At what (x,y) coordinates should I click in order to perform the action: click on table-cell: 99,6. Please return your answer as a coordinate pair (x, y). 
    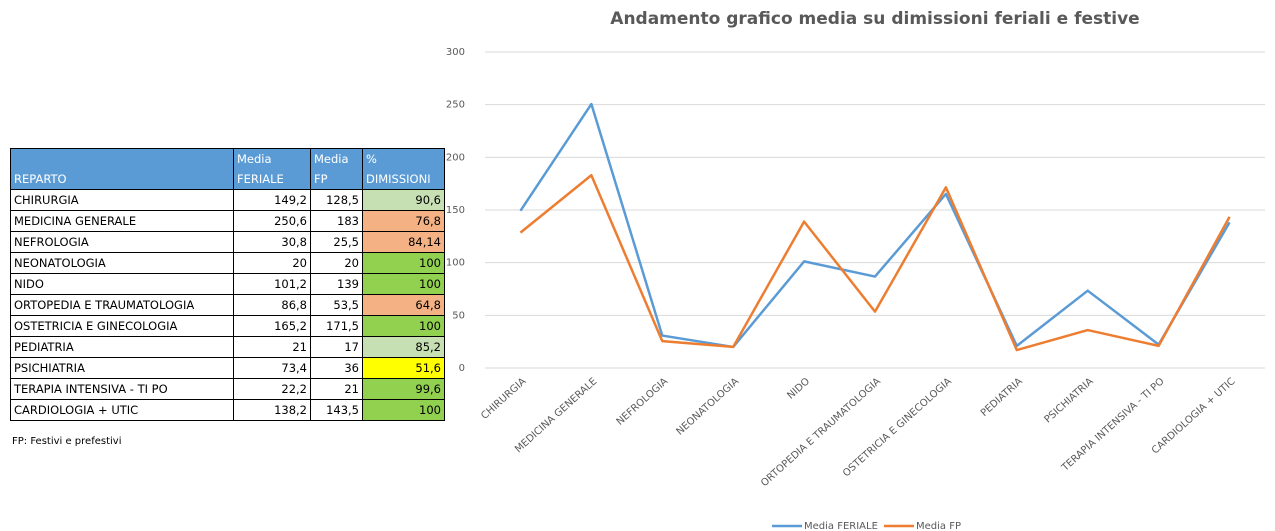
    Looking at the image, I should click on (403, 389).